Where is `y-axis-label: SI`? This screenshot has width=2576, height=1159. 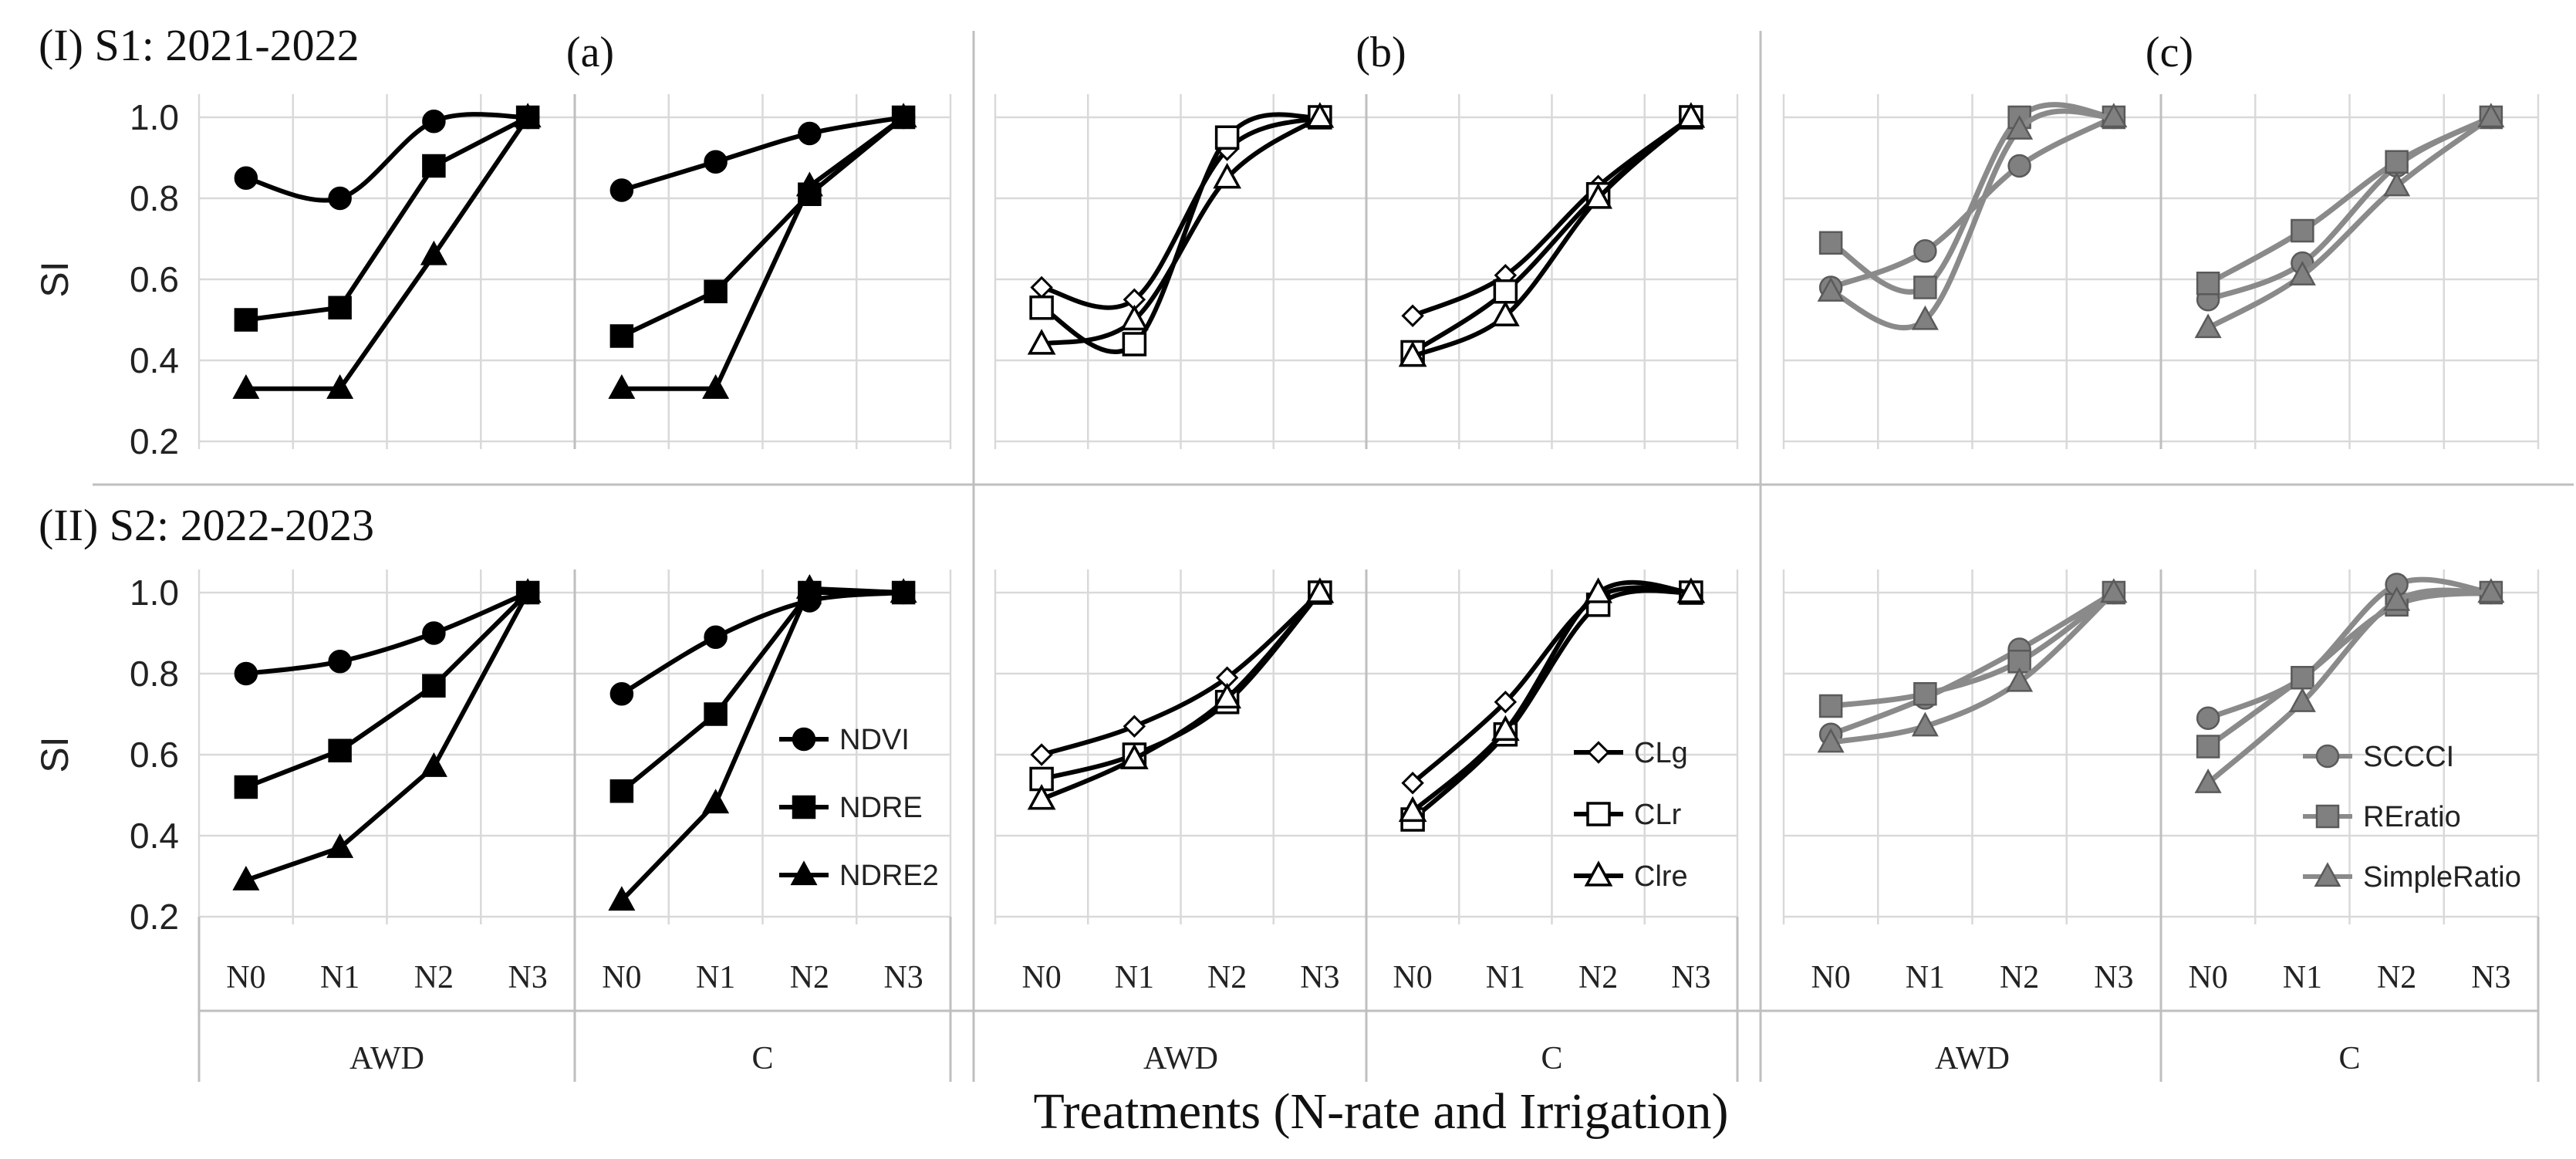
y-axis-label: SI is located at coordinates (55, 754).